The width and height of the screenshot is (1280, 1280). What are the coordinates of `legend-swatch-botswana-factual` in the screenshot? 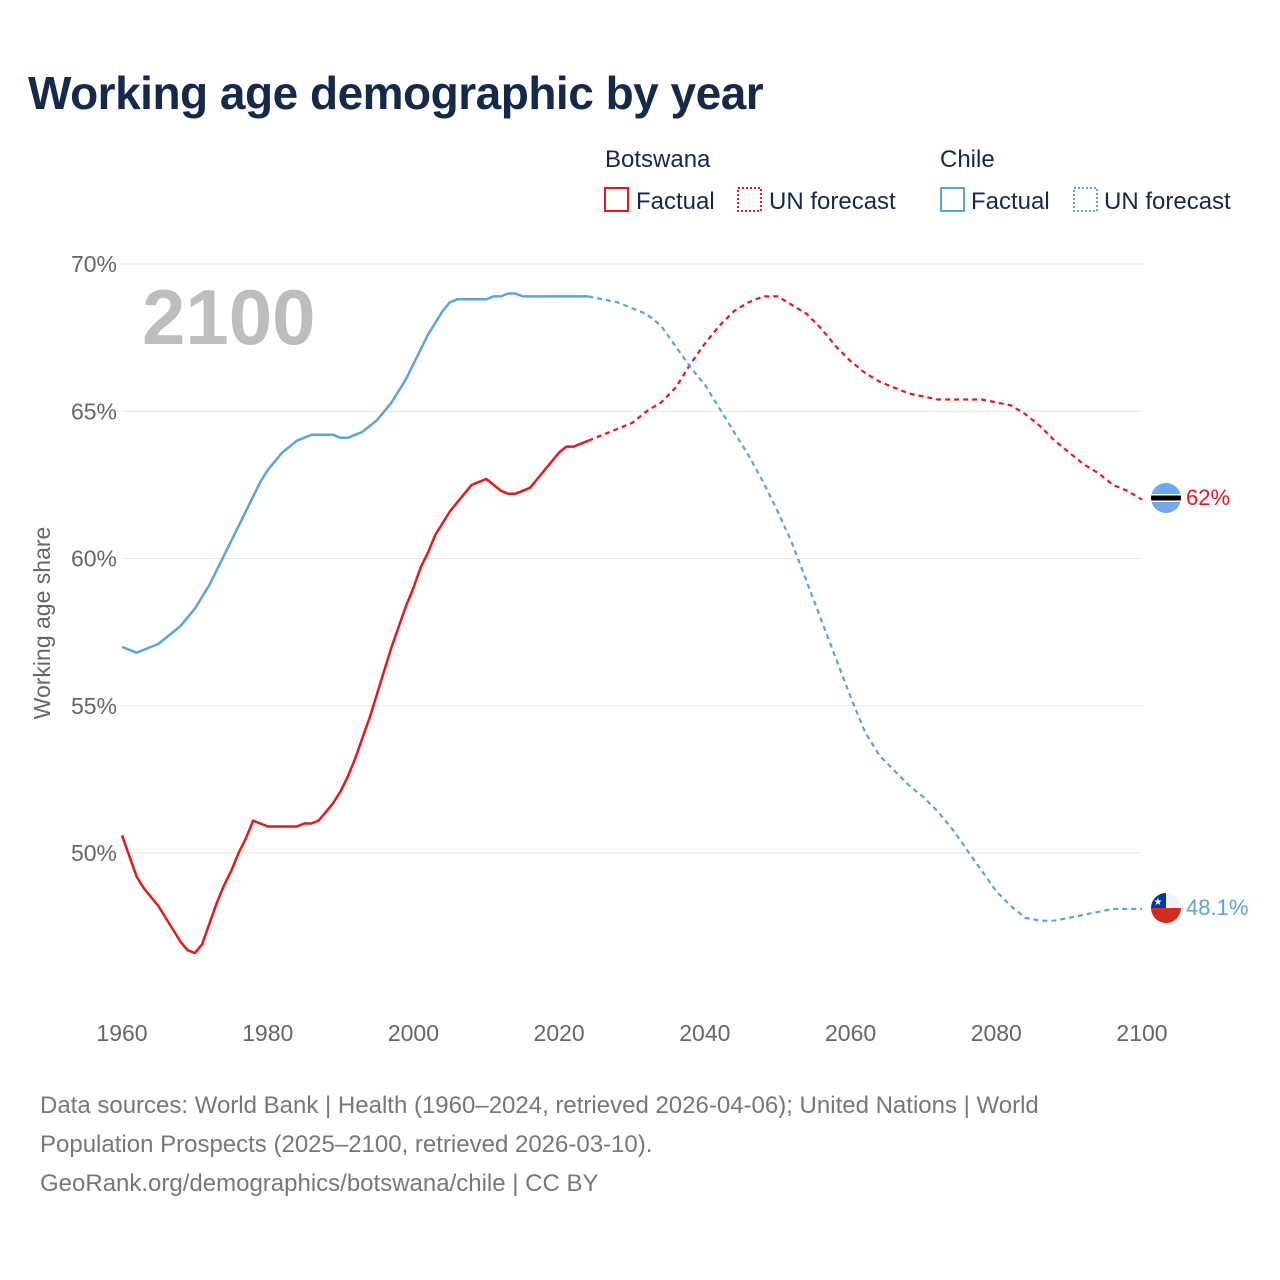 It's located at (616, 199).